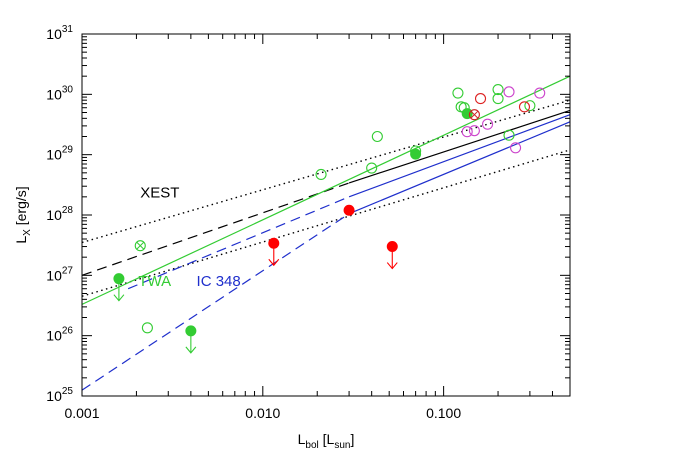 This screenshot has width=692, height=461. I want to click on x-tick-label: 0.010, so click(262, 413).